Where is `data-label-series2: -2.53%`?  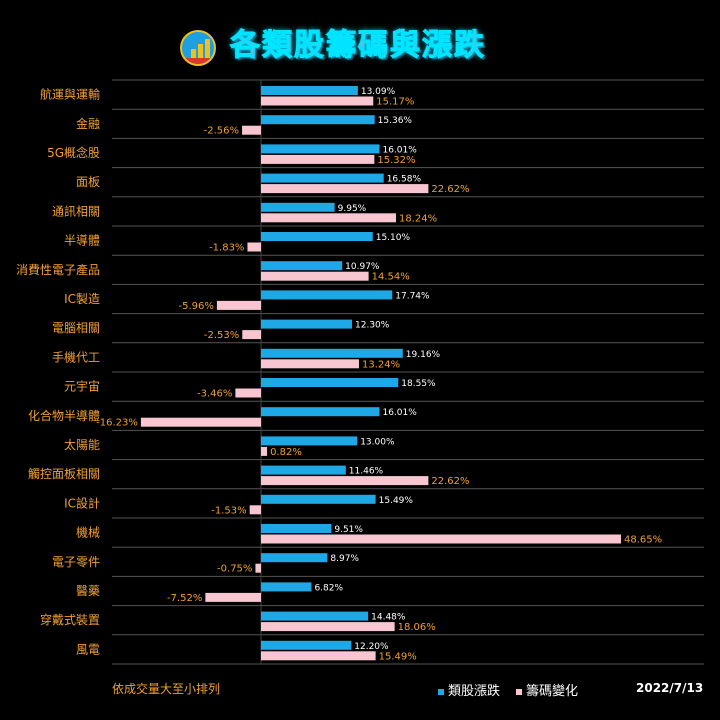
data-label-series2: -2.53% is located at coordinates (221, 335).